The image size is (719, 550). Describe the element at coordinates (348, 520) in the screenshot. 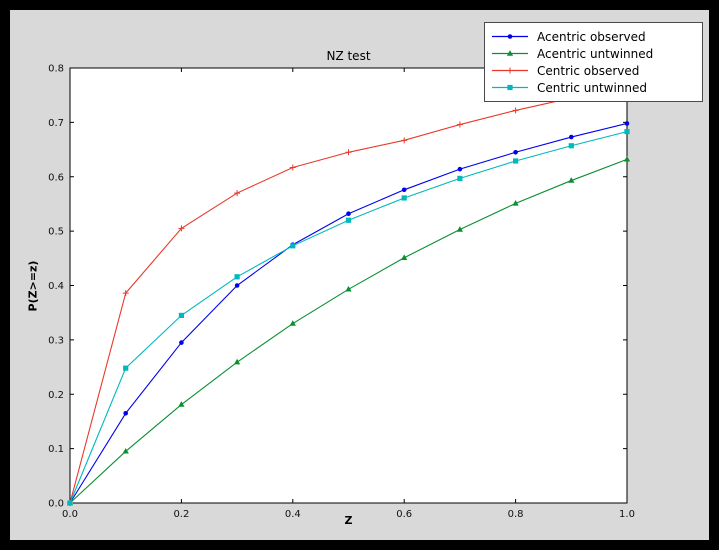

I see `x-axis-label: Z` at that location.